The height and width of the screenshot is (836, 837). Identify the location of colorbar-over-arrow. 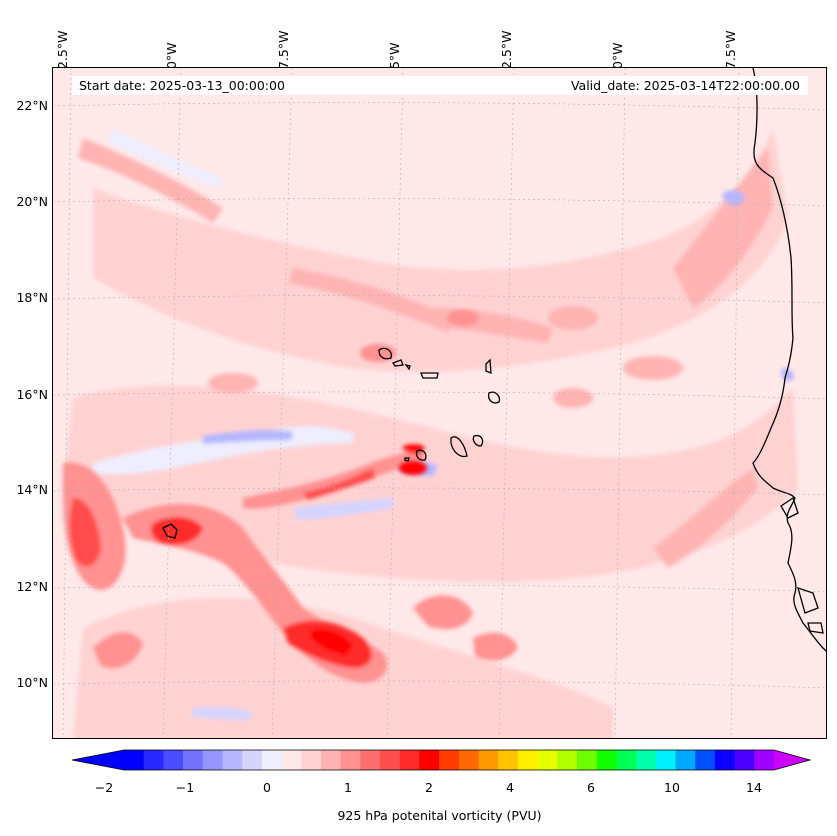
(792, 760).